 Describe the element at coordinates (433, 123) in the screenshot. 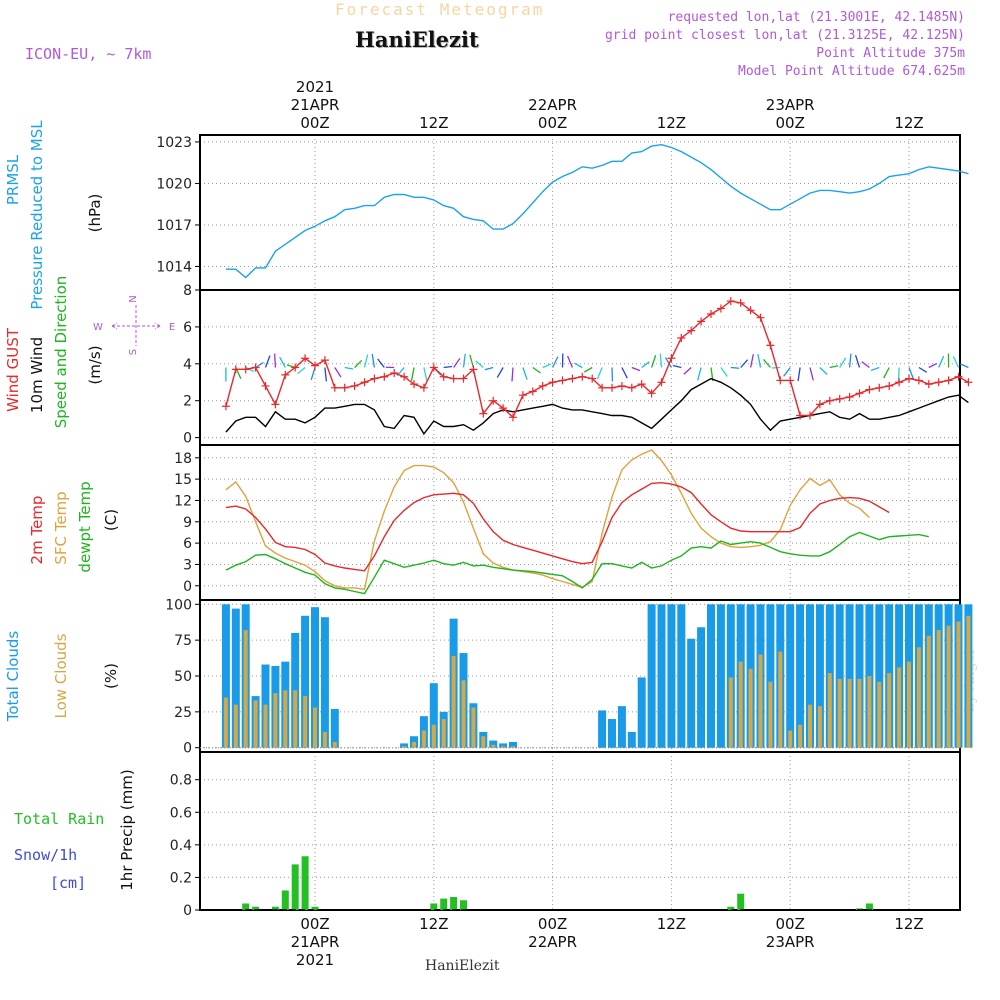

I see `time-label-top: 12Z` at that location.